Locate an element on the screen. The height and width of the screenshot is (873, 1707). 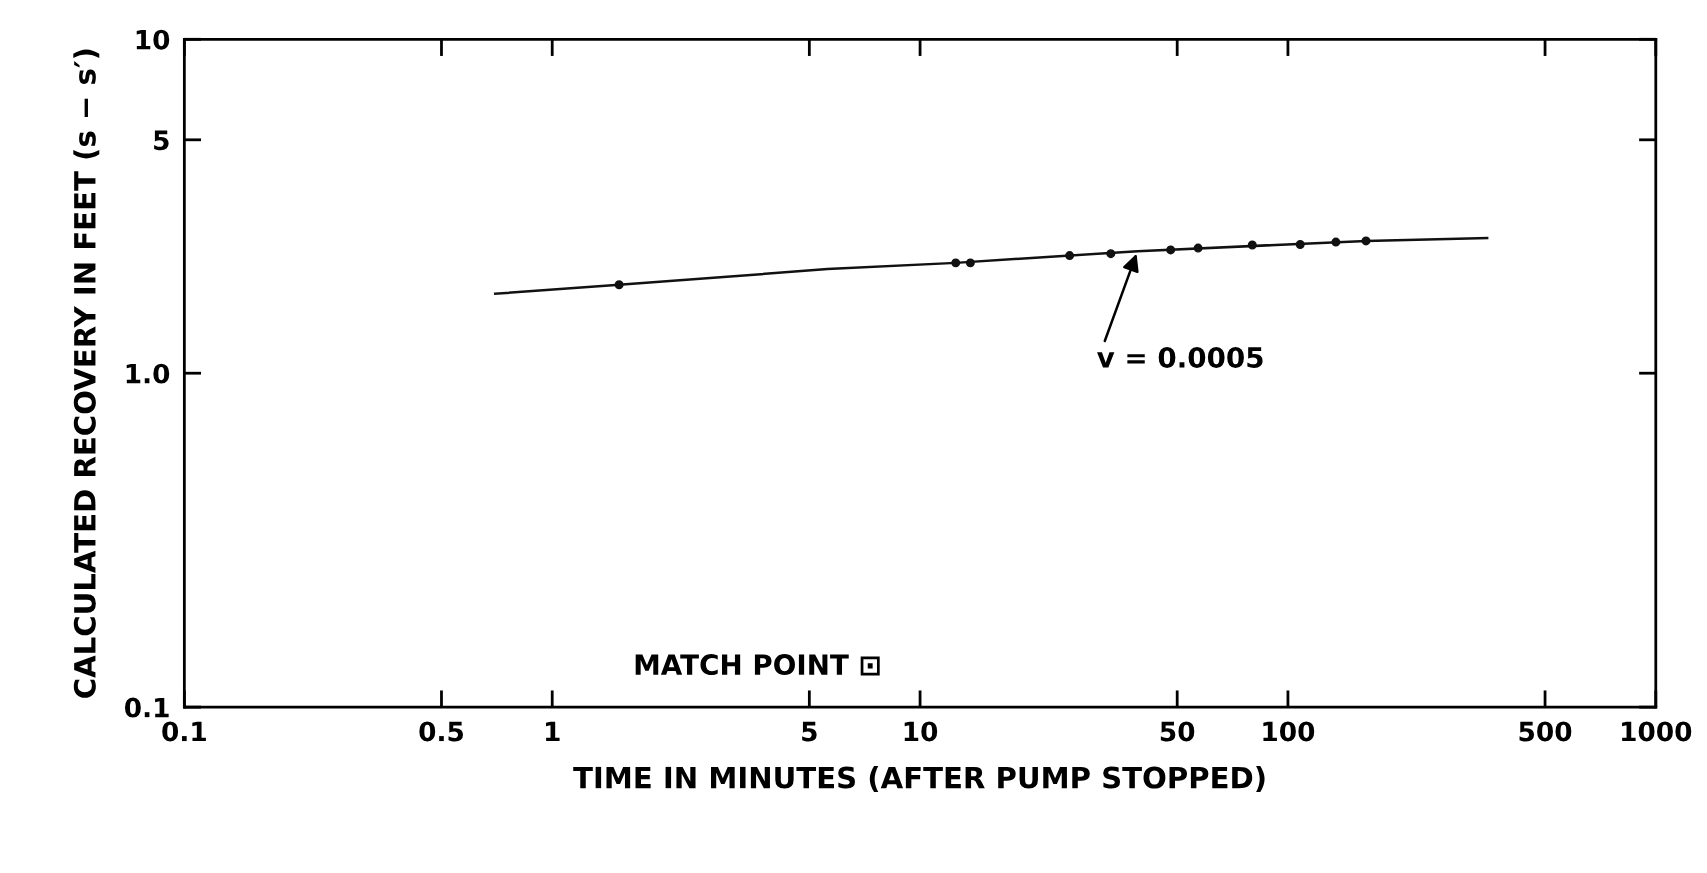
x-tick-label: 1 is located at coordinates (553, 731).